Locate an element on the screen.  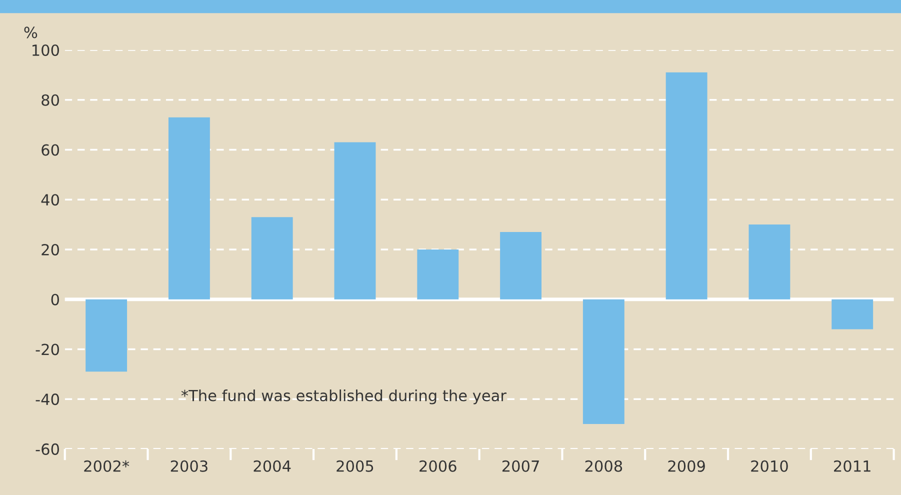
x-tick-label: 2008 is located at coordinates (603, 466).